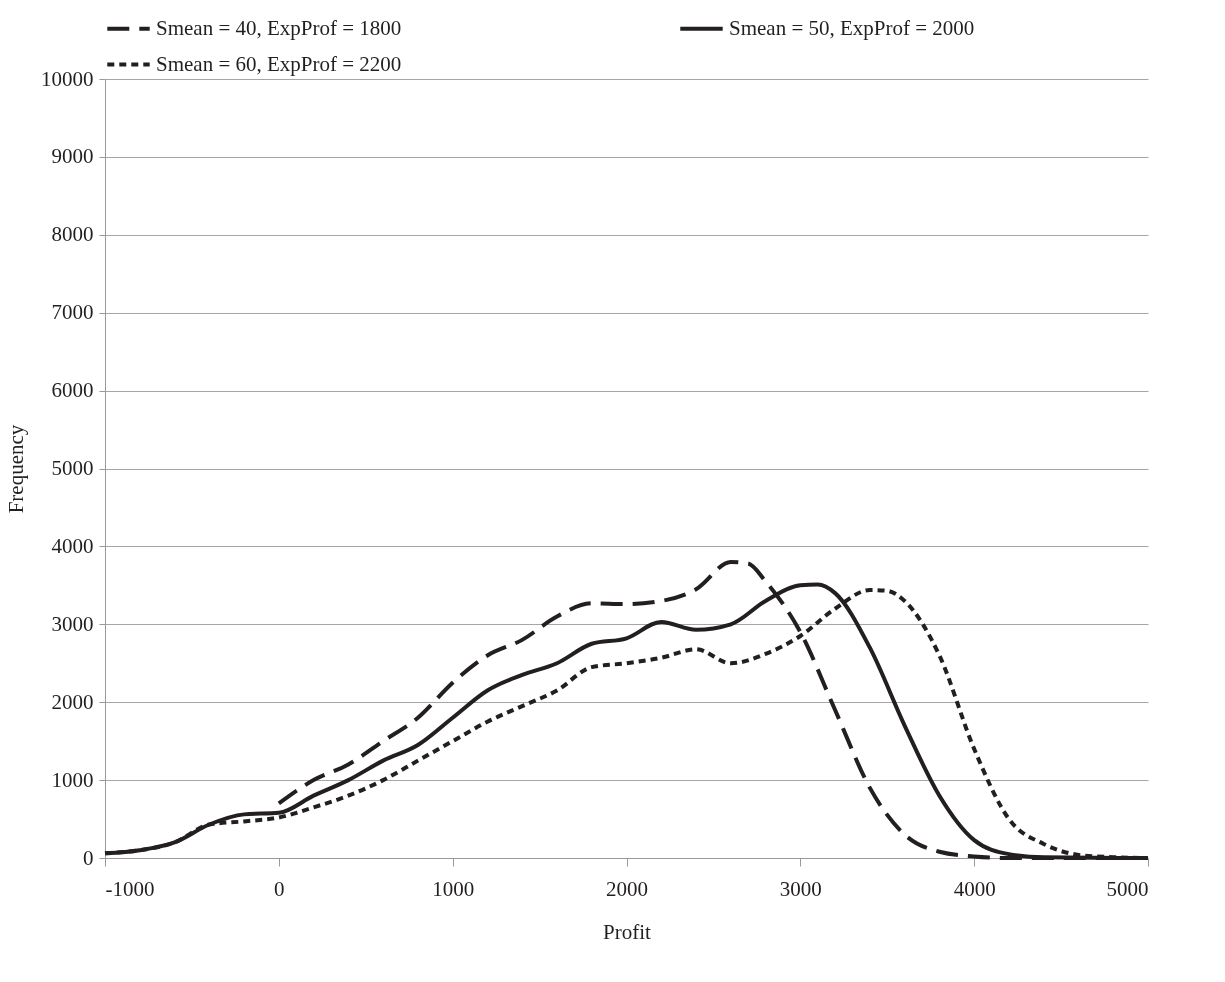 The height and width of the screenshot is (982, 1225). Describe the element at coordinates (974, 888) in the screenshot. I see `x-tick-label: 4000` at that location.